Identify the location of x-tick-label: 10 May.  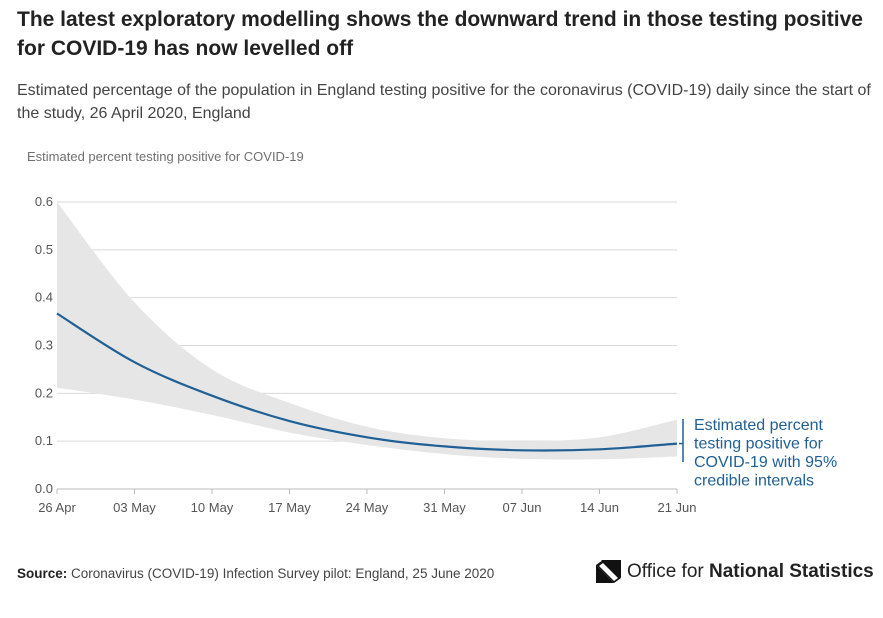
(212, 507).